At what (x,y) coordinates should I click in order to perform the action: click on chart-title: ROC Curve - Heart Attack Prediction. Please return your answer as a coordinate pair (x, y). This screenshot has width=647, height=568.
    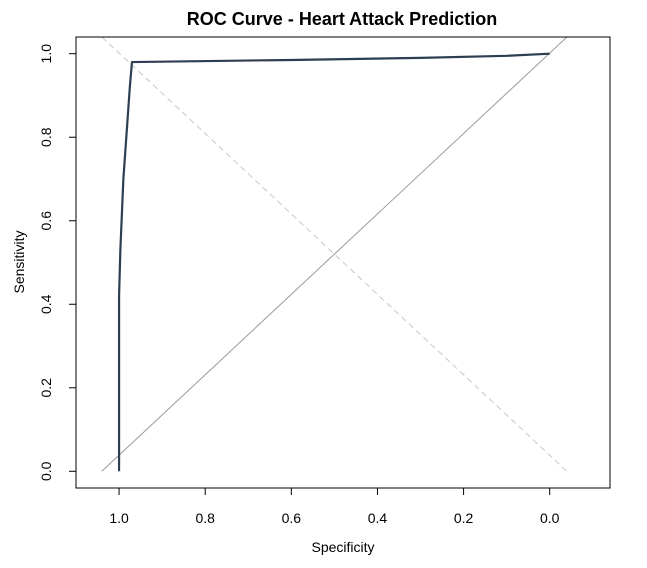
    Looking at the image, I should click on (342, 19).